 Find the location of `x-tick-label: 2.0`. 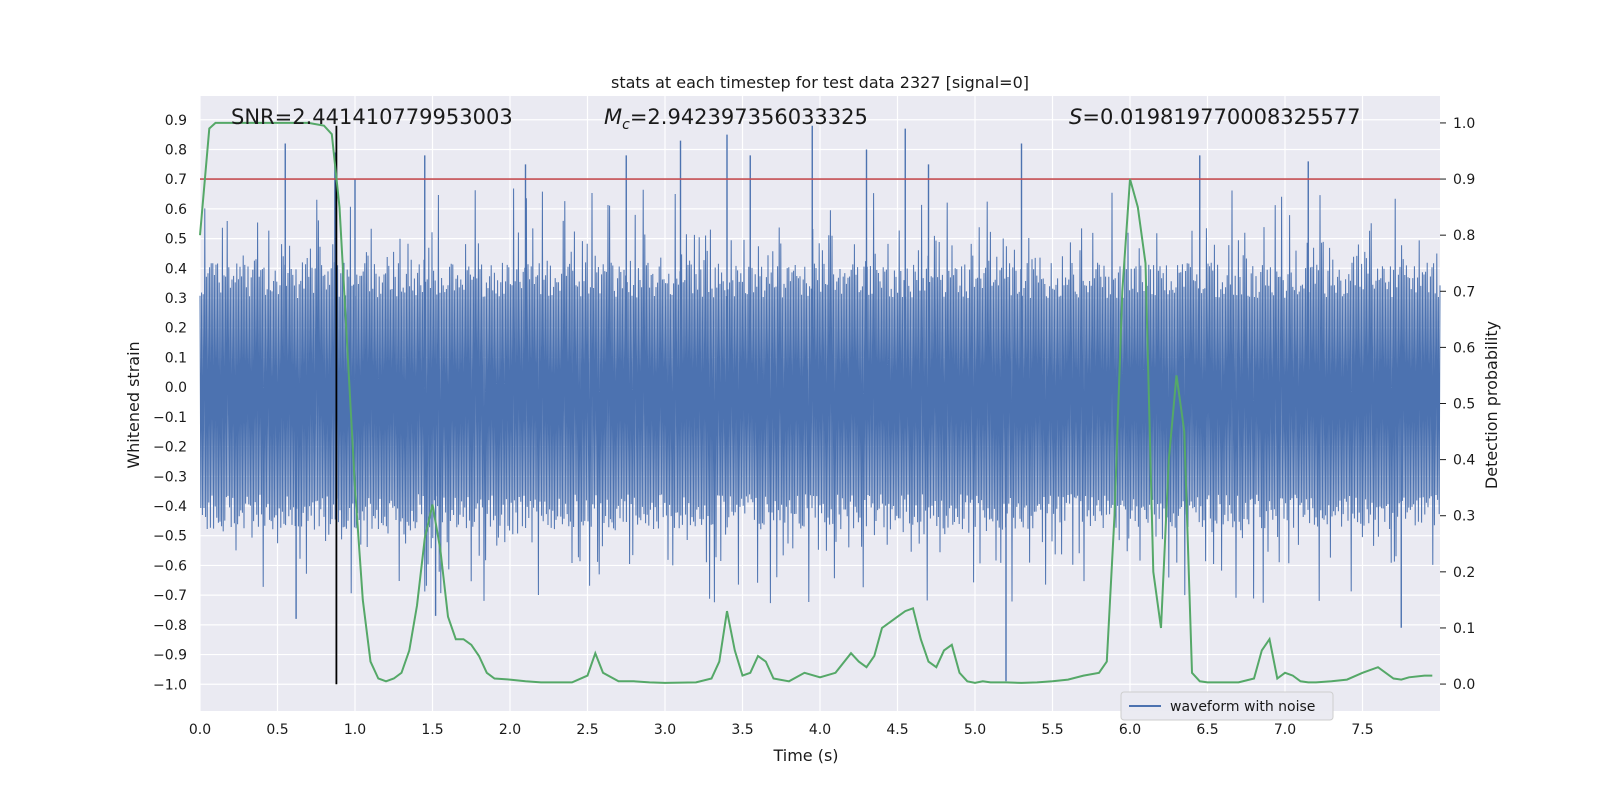

x-tick-label: 2.0 is located at coordinates (510, 730).